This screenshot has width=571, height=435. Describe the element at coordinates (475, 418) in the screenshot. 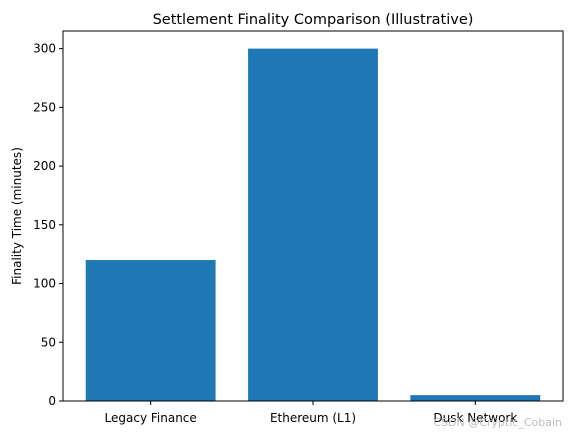

I see `x-tick-label: Dusk Network` at that location.